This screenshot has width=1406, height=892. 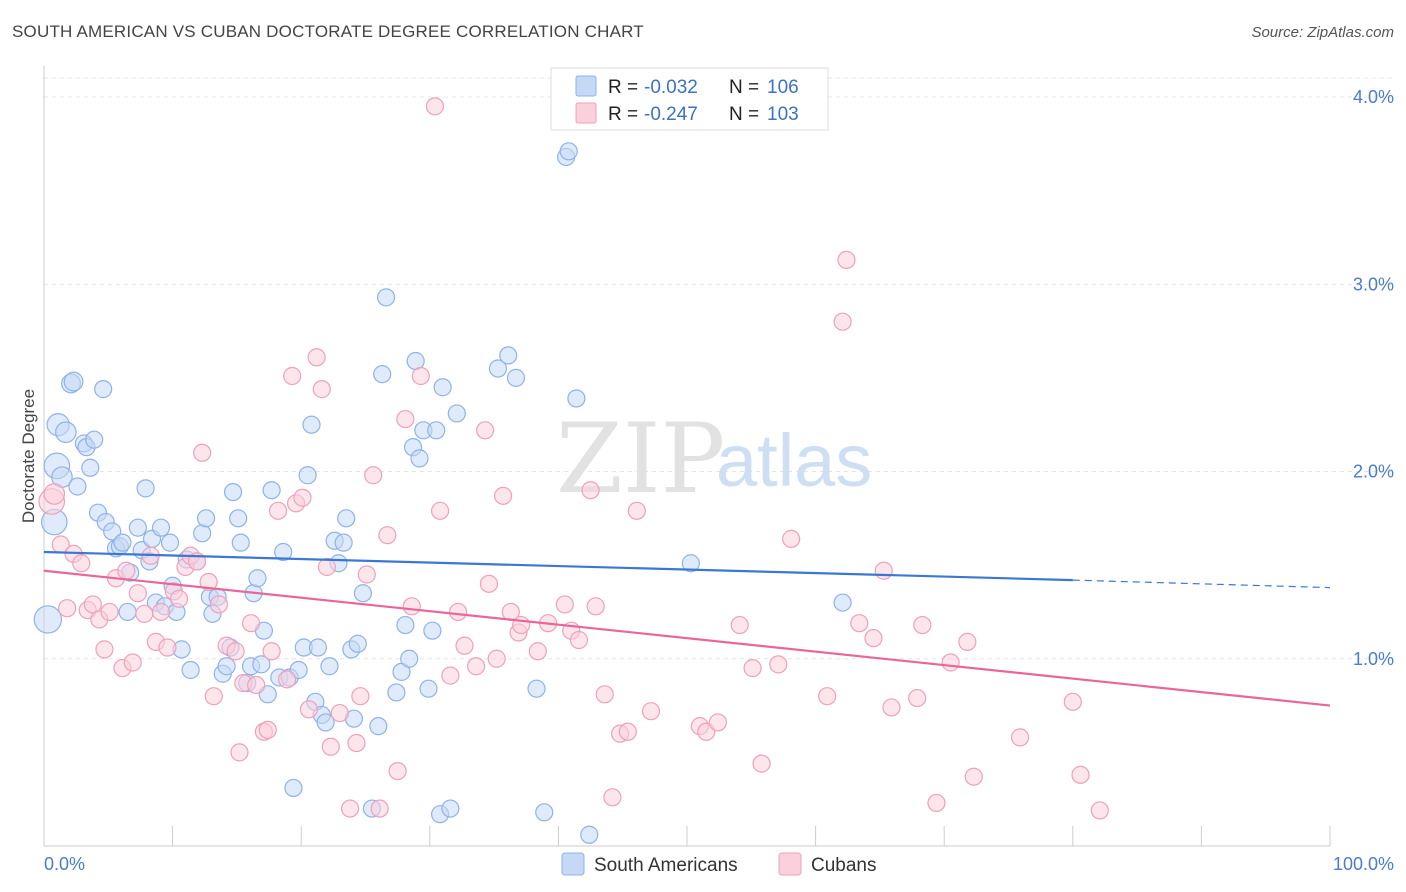 I want to click on legend-n-value-south-americans: 106, so click(x=783, y=87).